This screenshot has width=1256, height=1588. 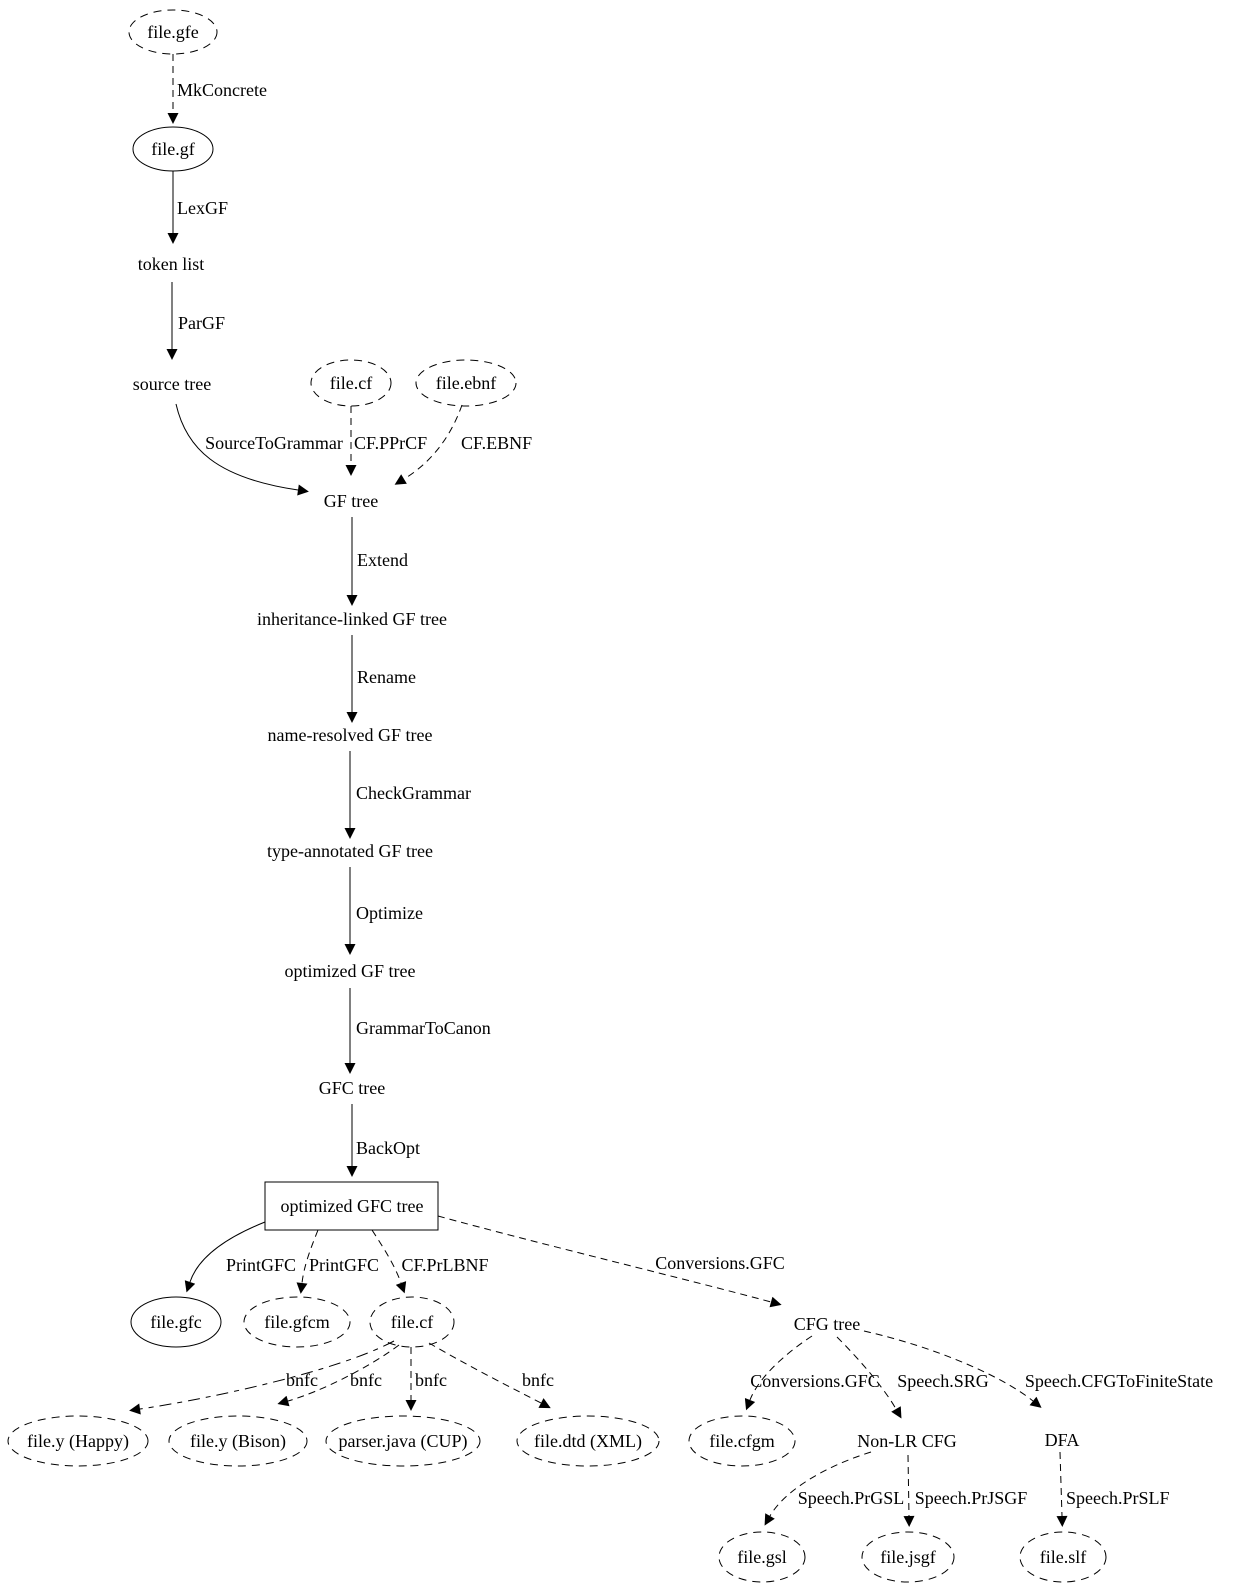 What do you see at coordinates (202, 323) in the screenshot?
I see `edge-label-pargf: ParGF` at bounding box center [202, 323].